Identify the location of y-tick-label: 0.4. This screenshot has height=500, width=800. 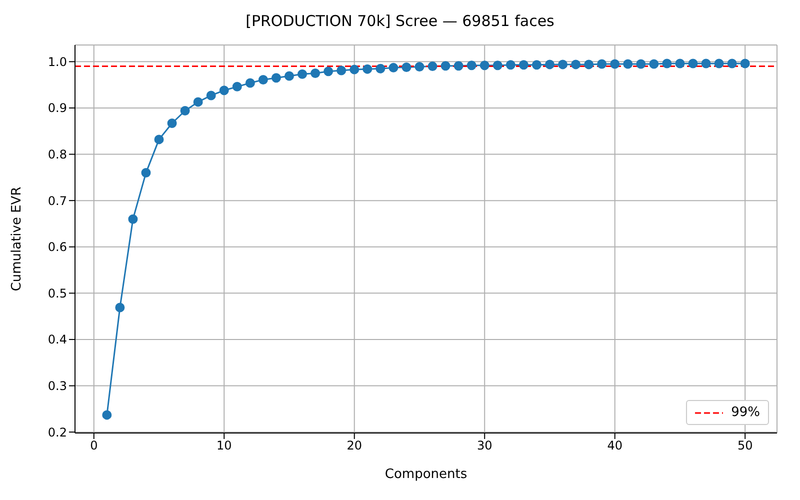
(57, 339).